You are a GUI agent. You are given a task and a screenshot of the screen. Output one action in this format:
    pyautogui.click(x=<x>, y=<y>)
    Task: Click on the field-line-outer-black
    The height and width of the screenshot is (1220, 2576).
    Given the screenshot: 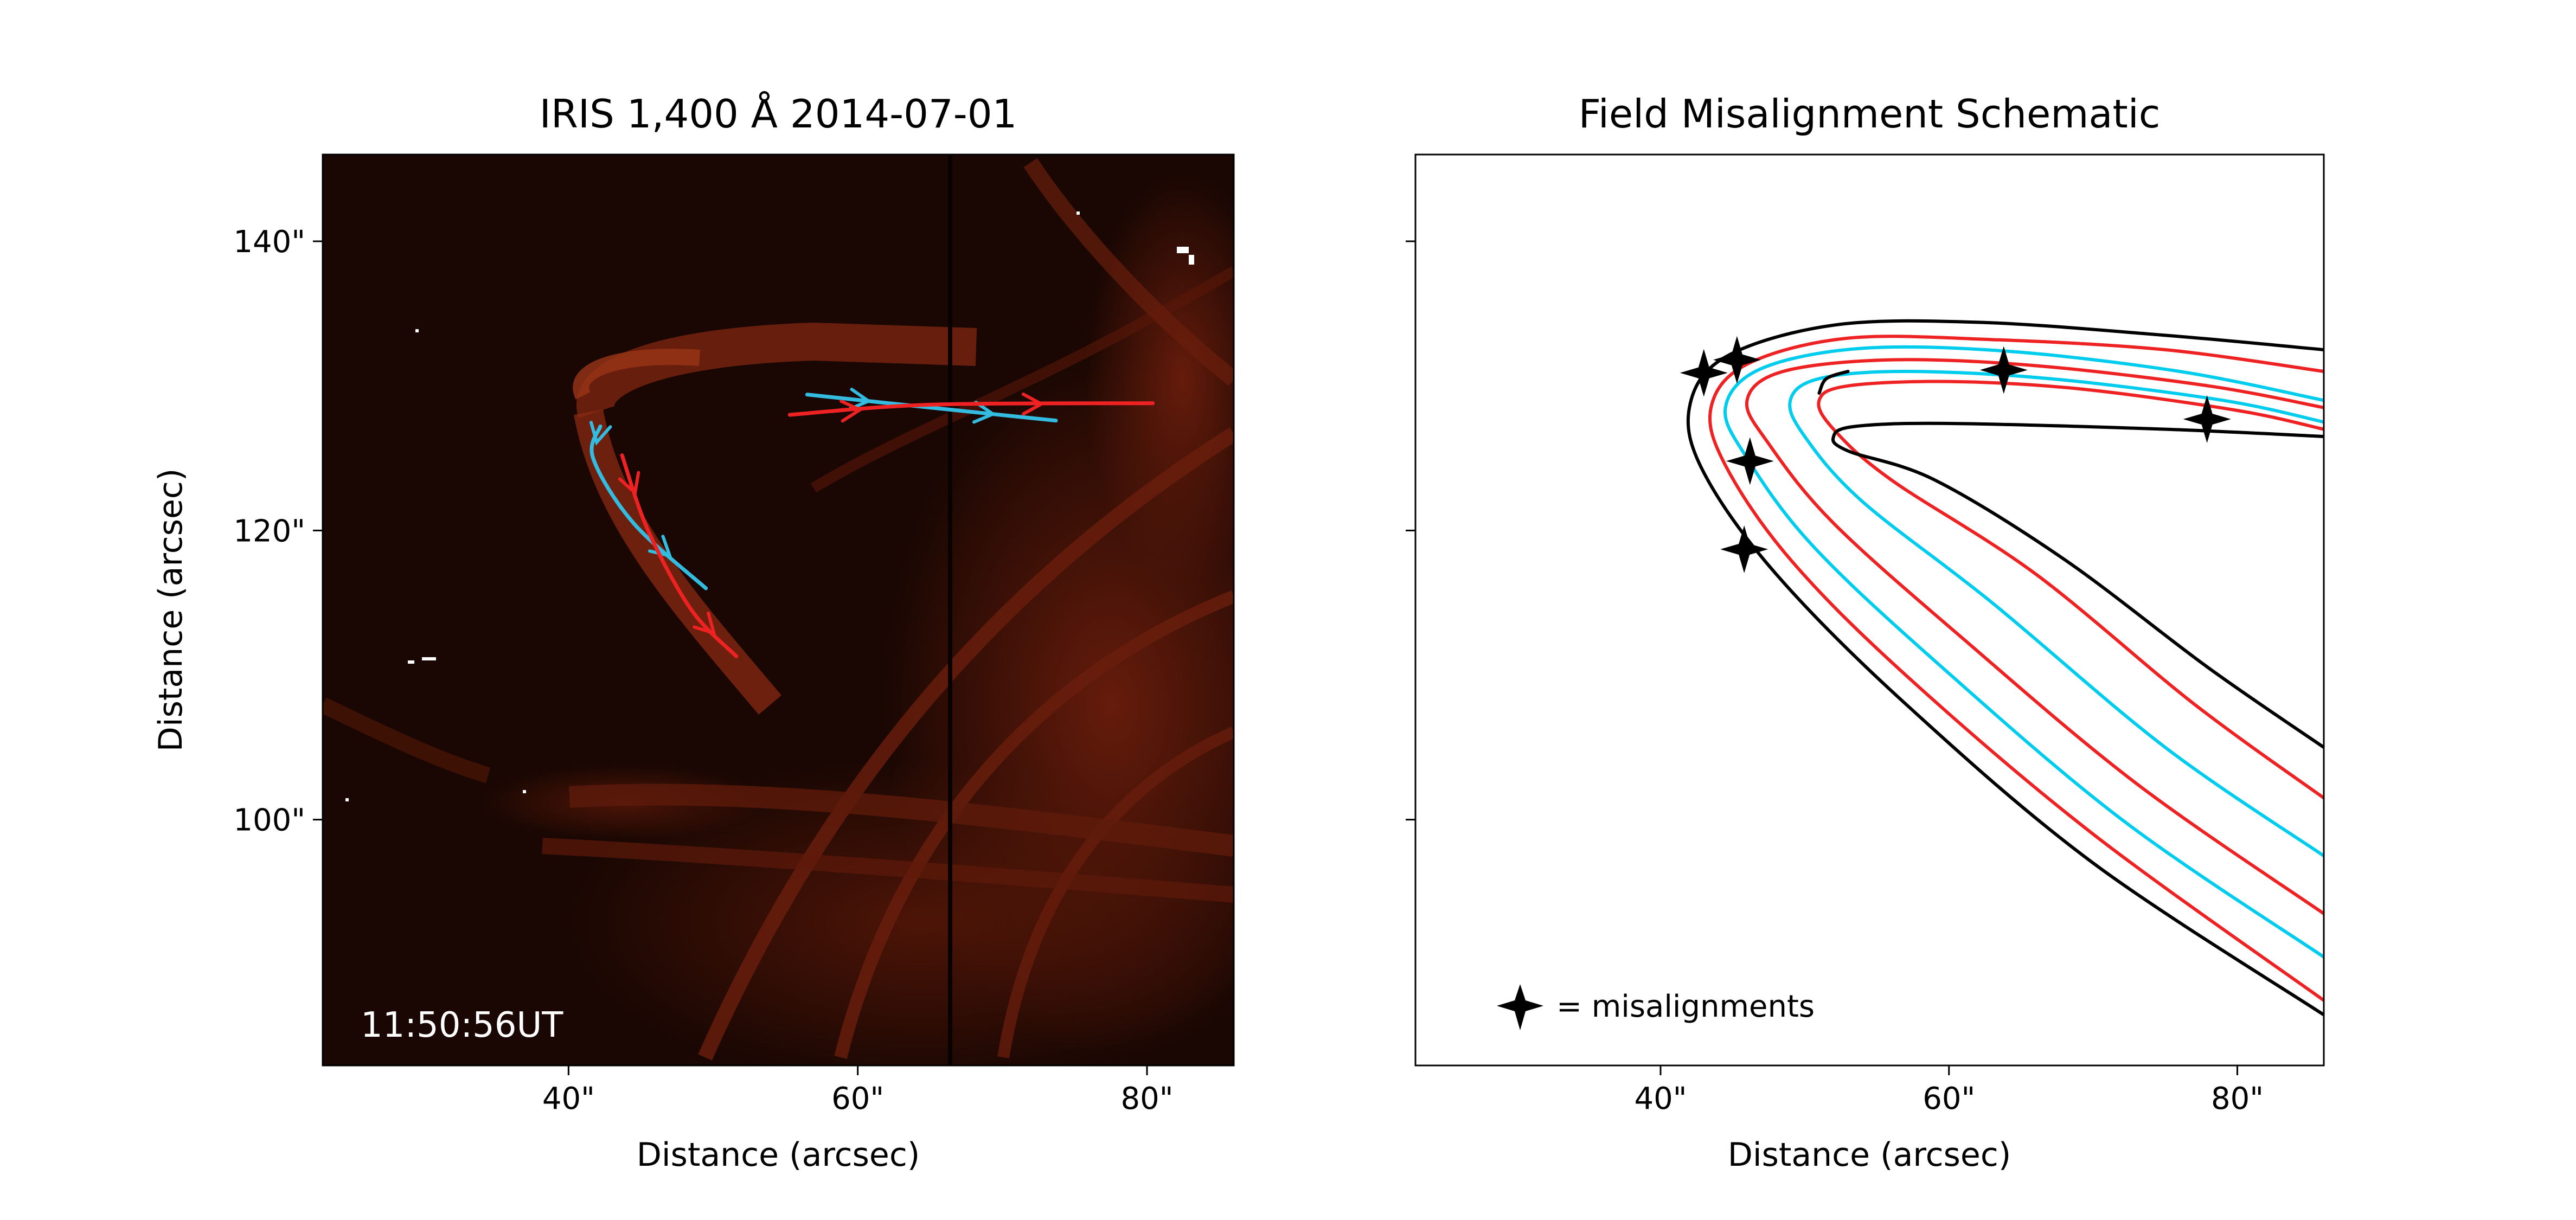 What is the action you would take?
    pyautogui.click(x=2005, y=668)
    